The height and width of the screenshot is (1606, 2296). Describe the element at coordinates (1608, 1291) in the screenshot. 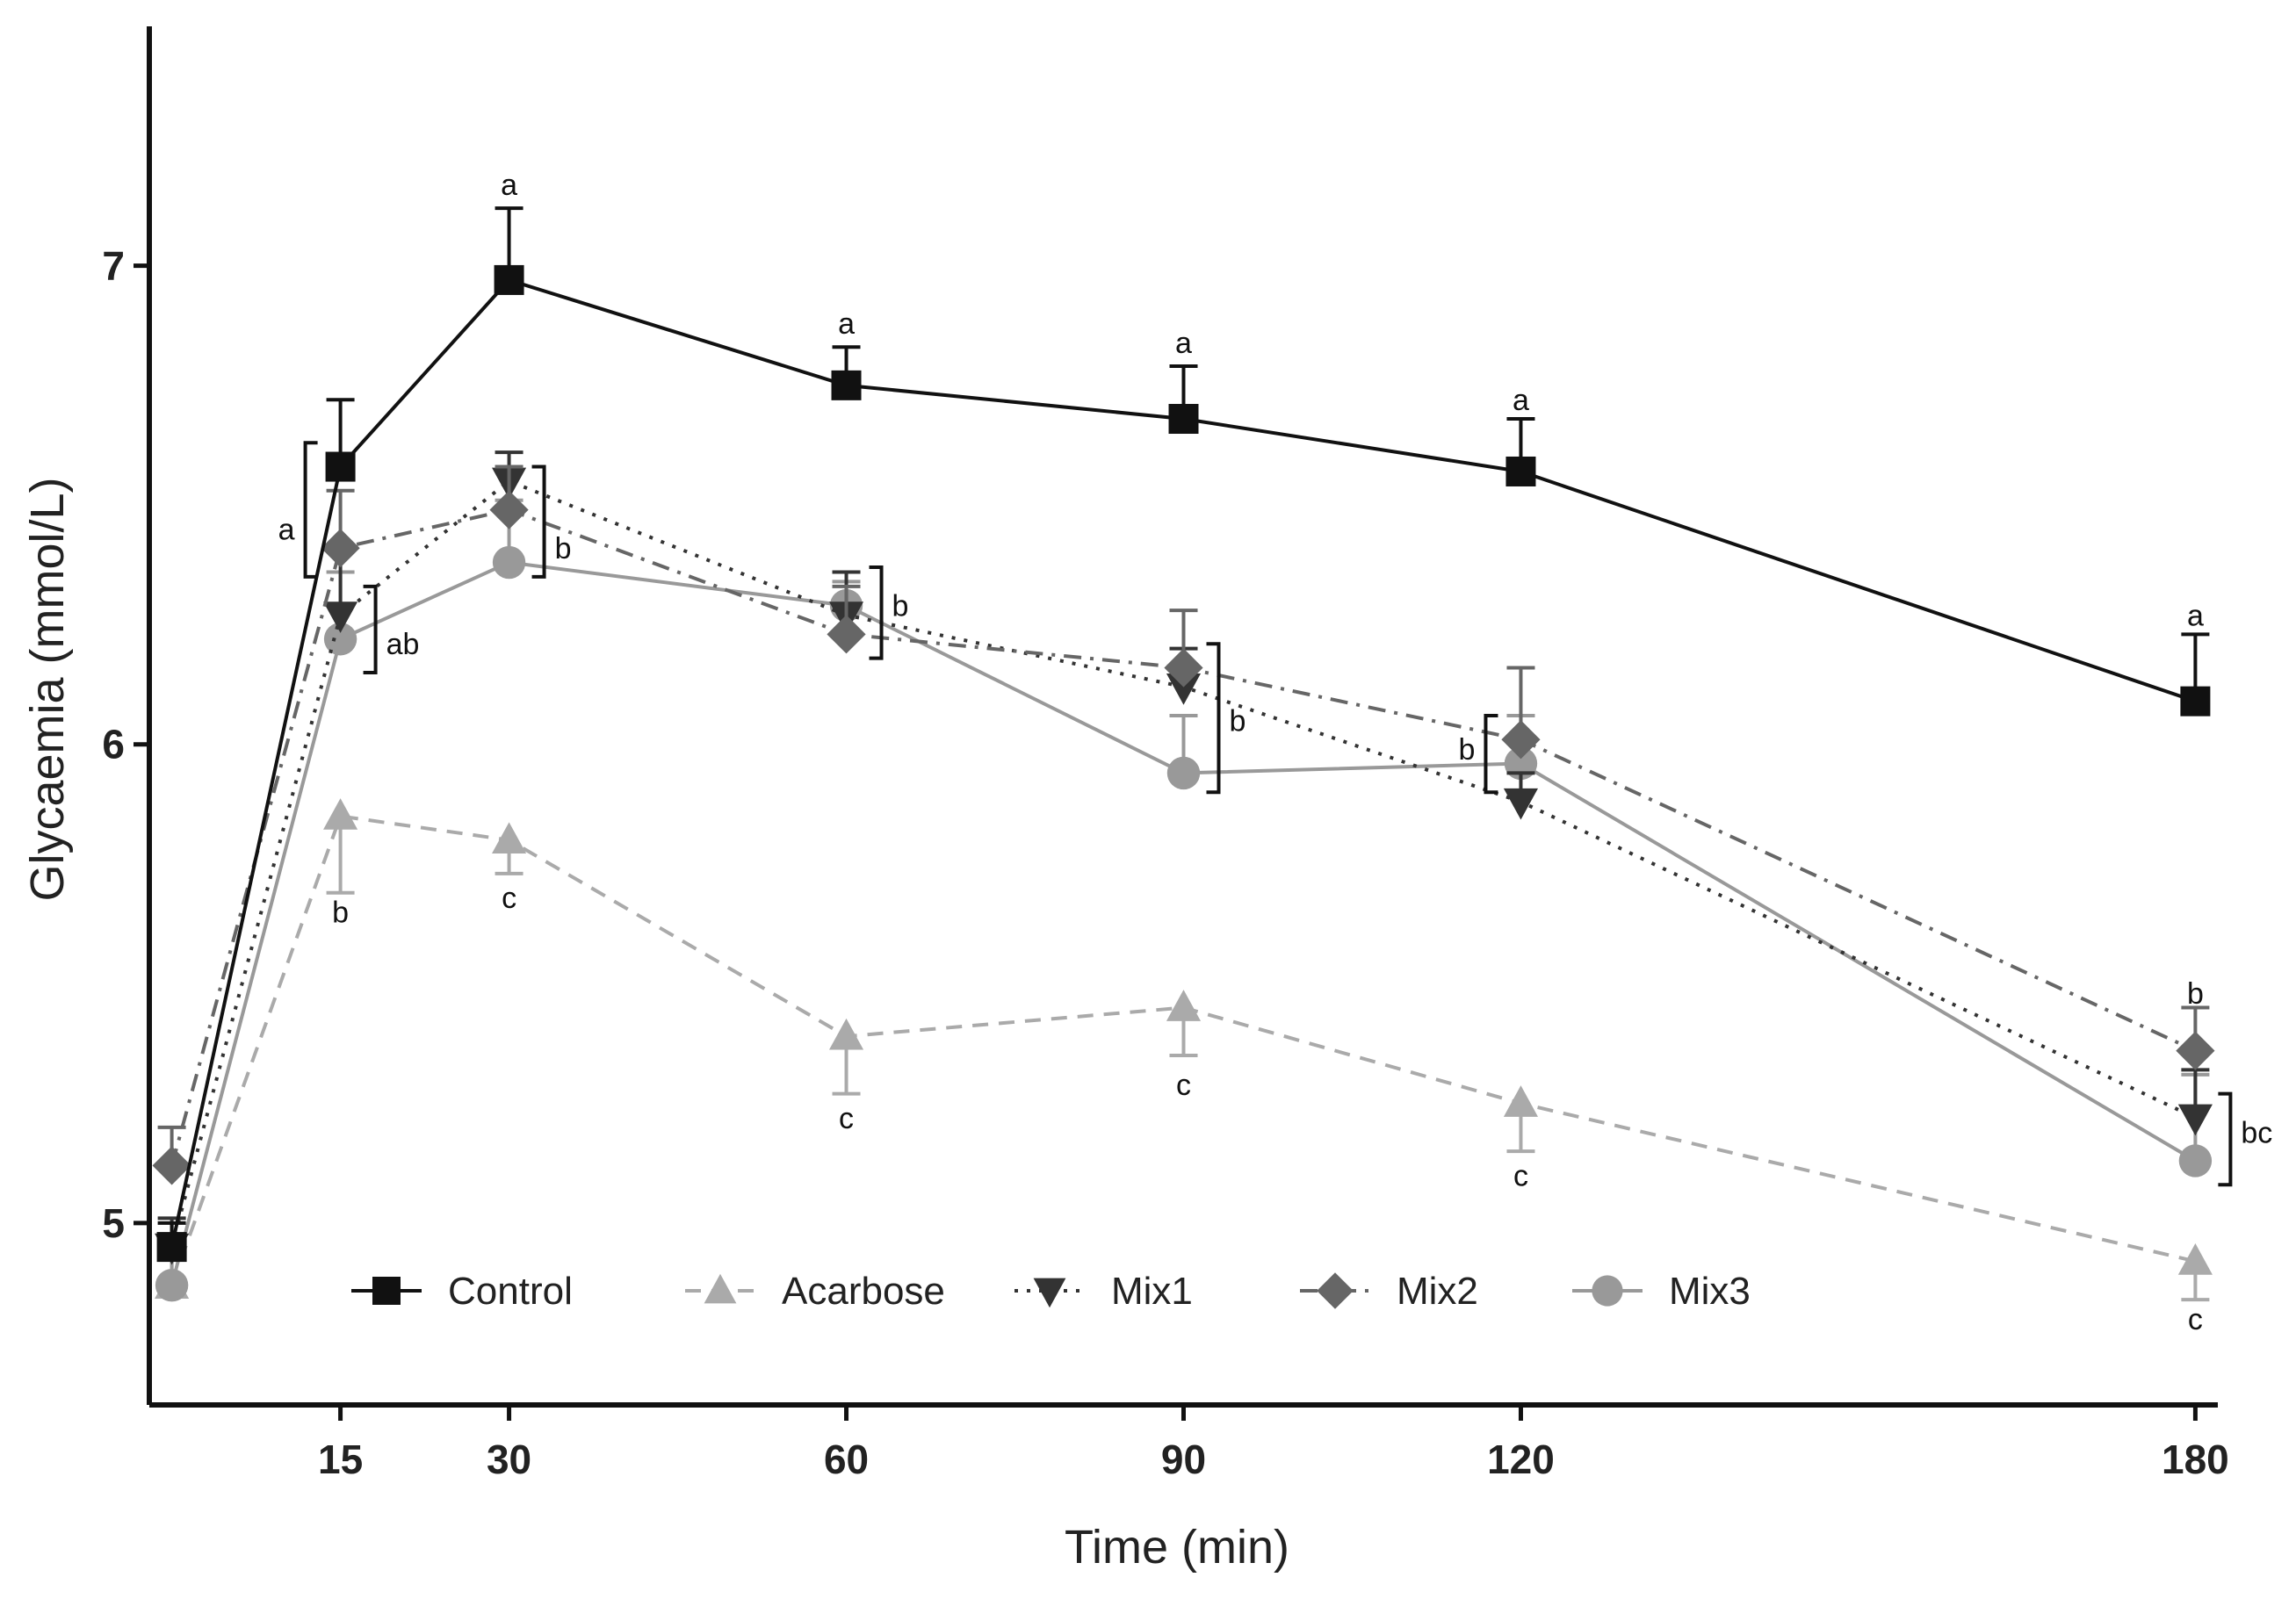

I see `legend-marker-mix3` at that location.